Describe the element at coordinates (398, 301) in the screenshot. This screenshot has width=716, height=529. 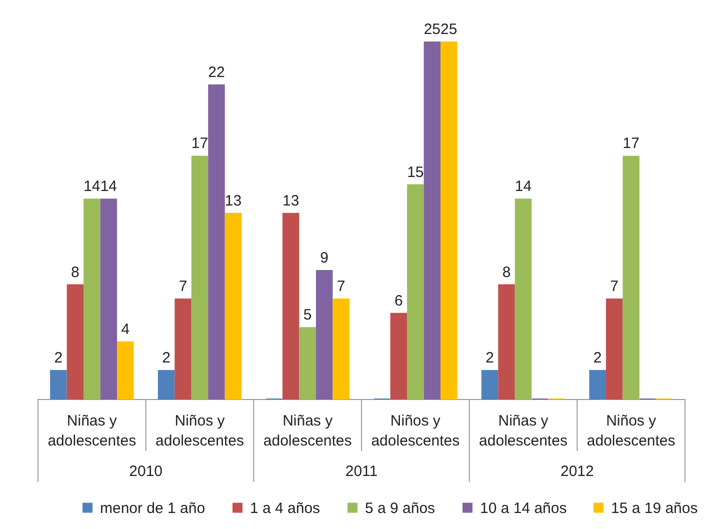
I see `data-label: 6` at that location.